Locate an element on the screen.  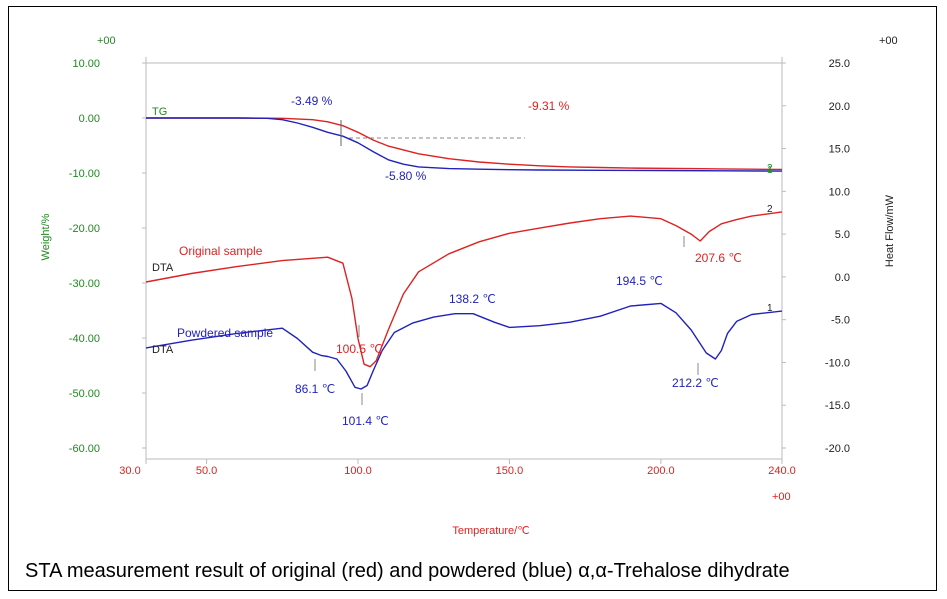
annotation-peak-blue-3: 138.2 ℃ is located at coordinates (472, 299).